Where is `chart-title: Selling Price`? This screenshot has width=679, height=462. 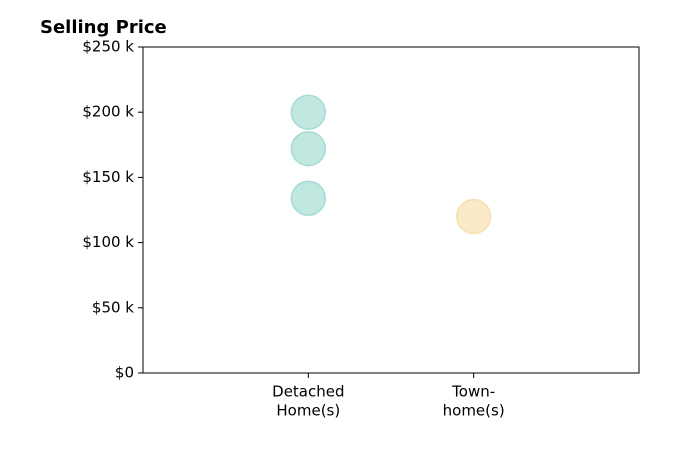
chart-title: Selling Price is located at coordinates (103, 27).